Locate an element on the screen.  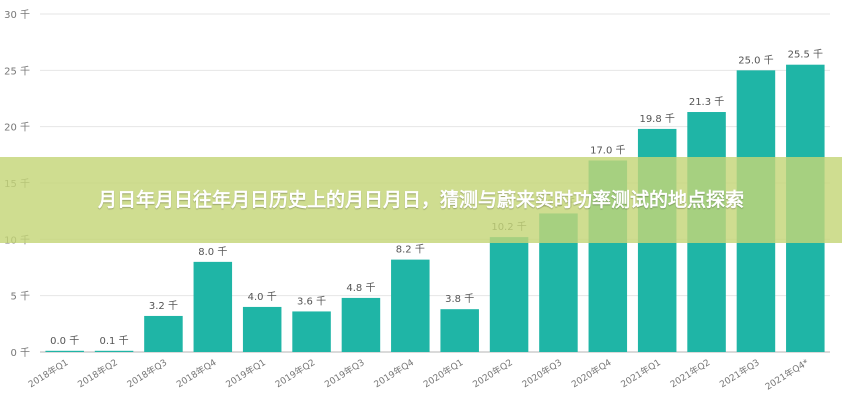
x-tick-label: 2021年Q1 is located at coordinates (640, 373).